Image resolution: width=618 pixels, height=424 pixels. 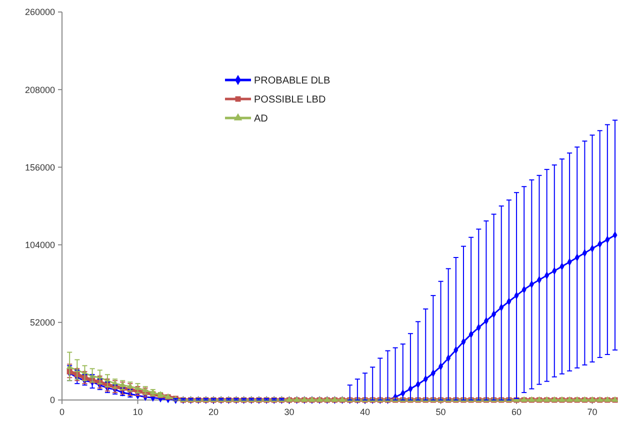 What do you see at coordinates (441, 412) in the screenshot?
I see `x-tick-label: 50` at bounding box center [441, 412].